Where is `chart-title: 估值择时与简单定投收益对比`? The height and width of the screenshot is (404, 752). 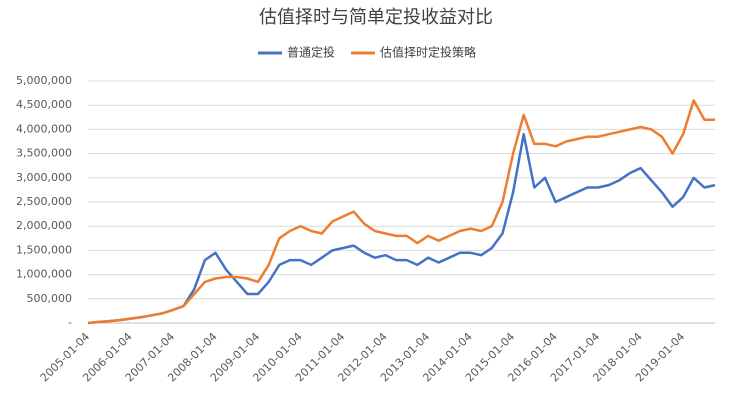 chart-title: 估值择时与简单定投收益对比 is located at coordinates (376, 17).